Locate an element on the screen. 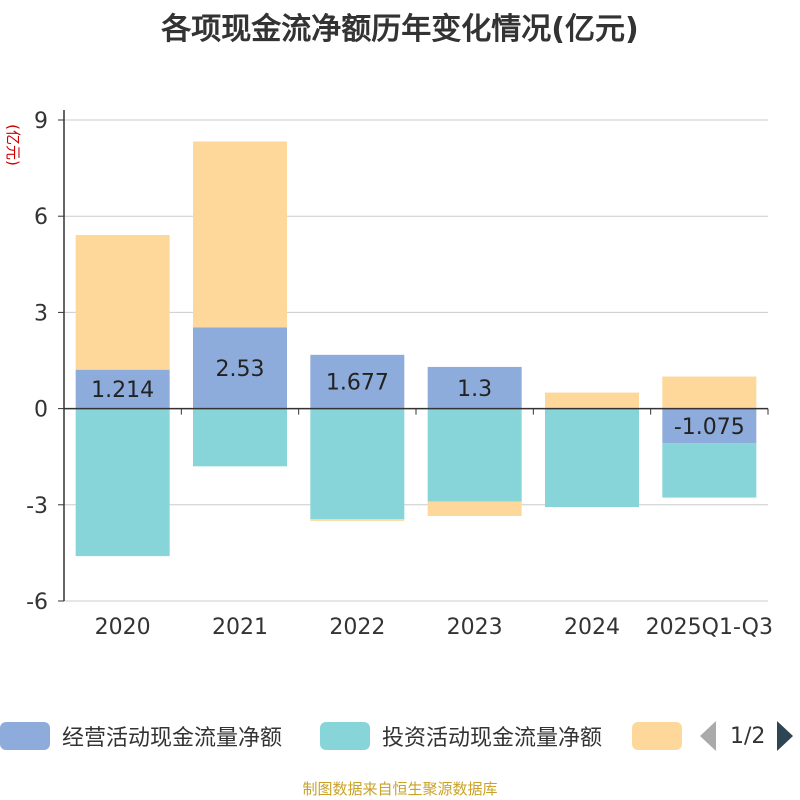 The height and width of the screenshot is (800, 800). bar-operating-2025Q1-Q3 is located at coordinates (709, 426).